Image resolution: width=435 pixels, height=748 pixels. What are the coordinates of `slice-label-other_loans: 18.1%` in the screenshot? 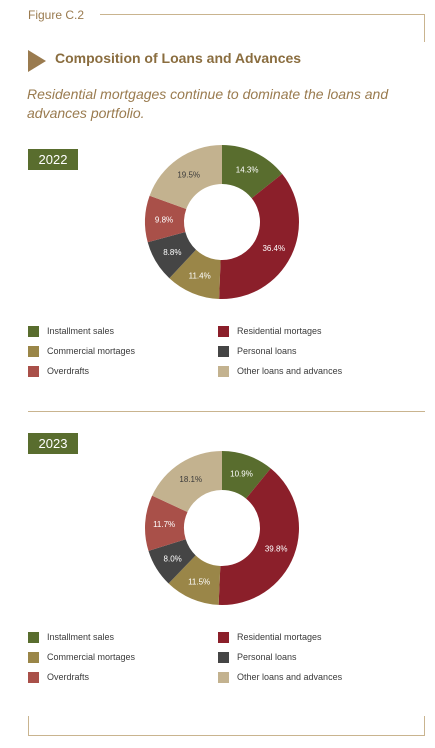 It's located at (190, 479).